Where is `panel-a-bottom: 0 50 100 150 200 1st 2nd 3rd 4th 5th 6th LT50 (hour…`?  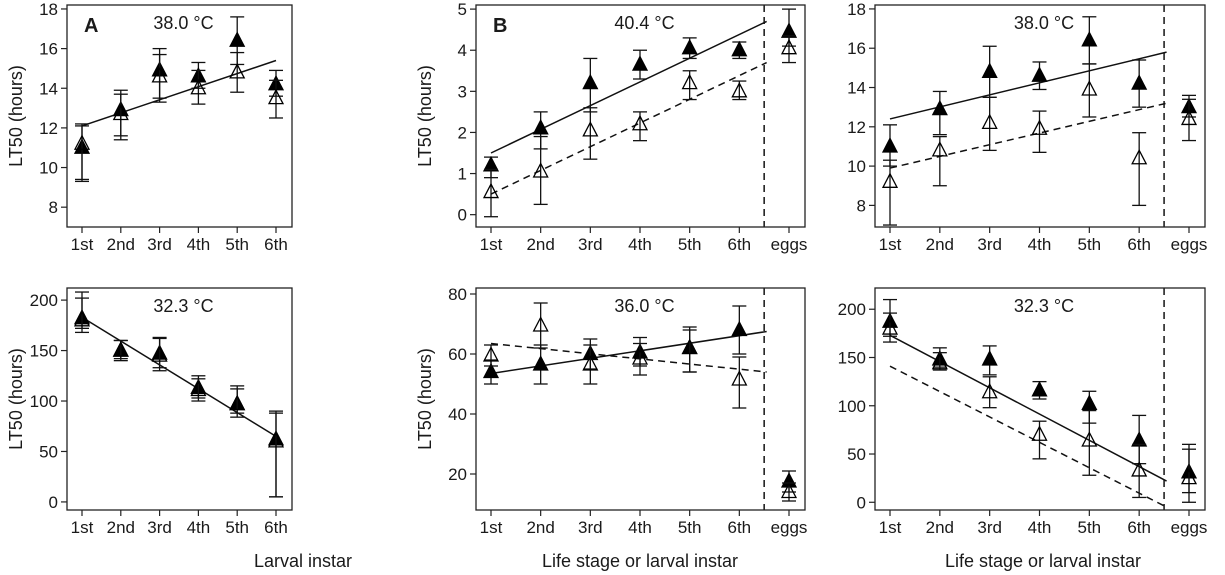 panel-a-bottom: 0 50 100 150 200 1st 2nd 3rd 4th 5th 6th LT50 (hour… is located at coordinates (149, 412).